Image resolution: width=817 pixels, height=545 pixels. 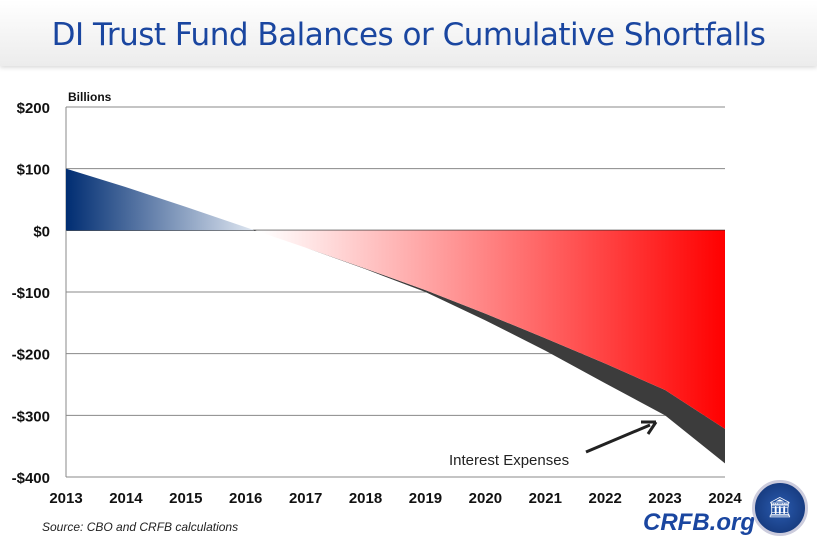 I want to click on y-axis-unit: Billions, so click(x=90, y=97).